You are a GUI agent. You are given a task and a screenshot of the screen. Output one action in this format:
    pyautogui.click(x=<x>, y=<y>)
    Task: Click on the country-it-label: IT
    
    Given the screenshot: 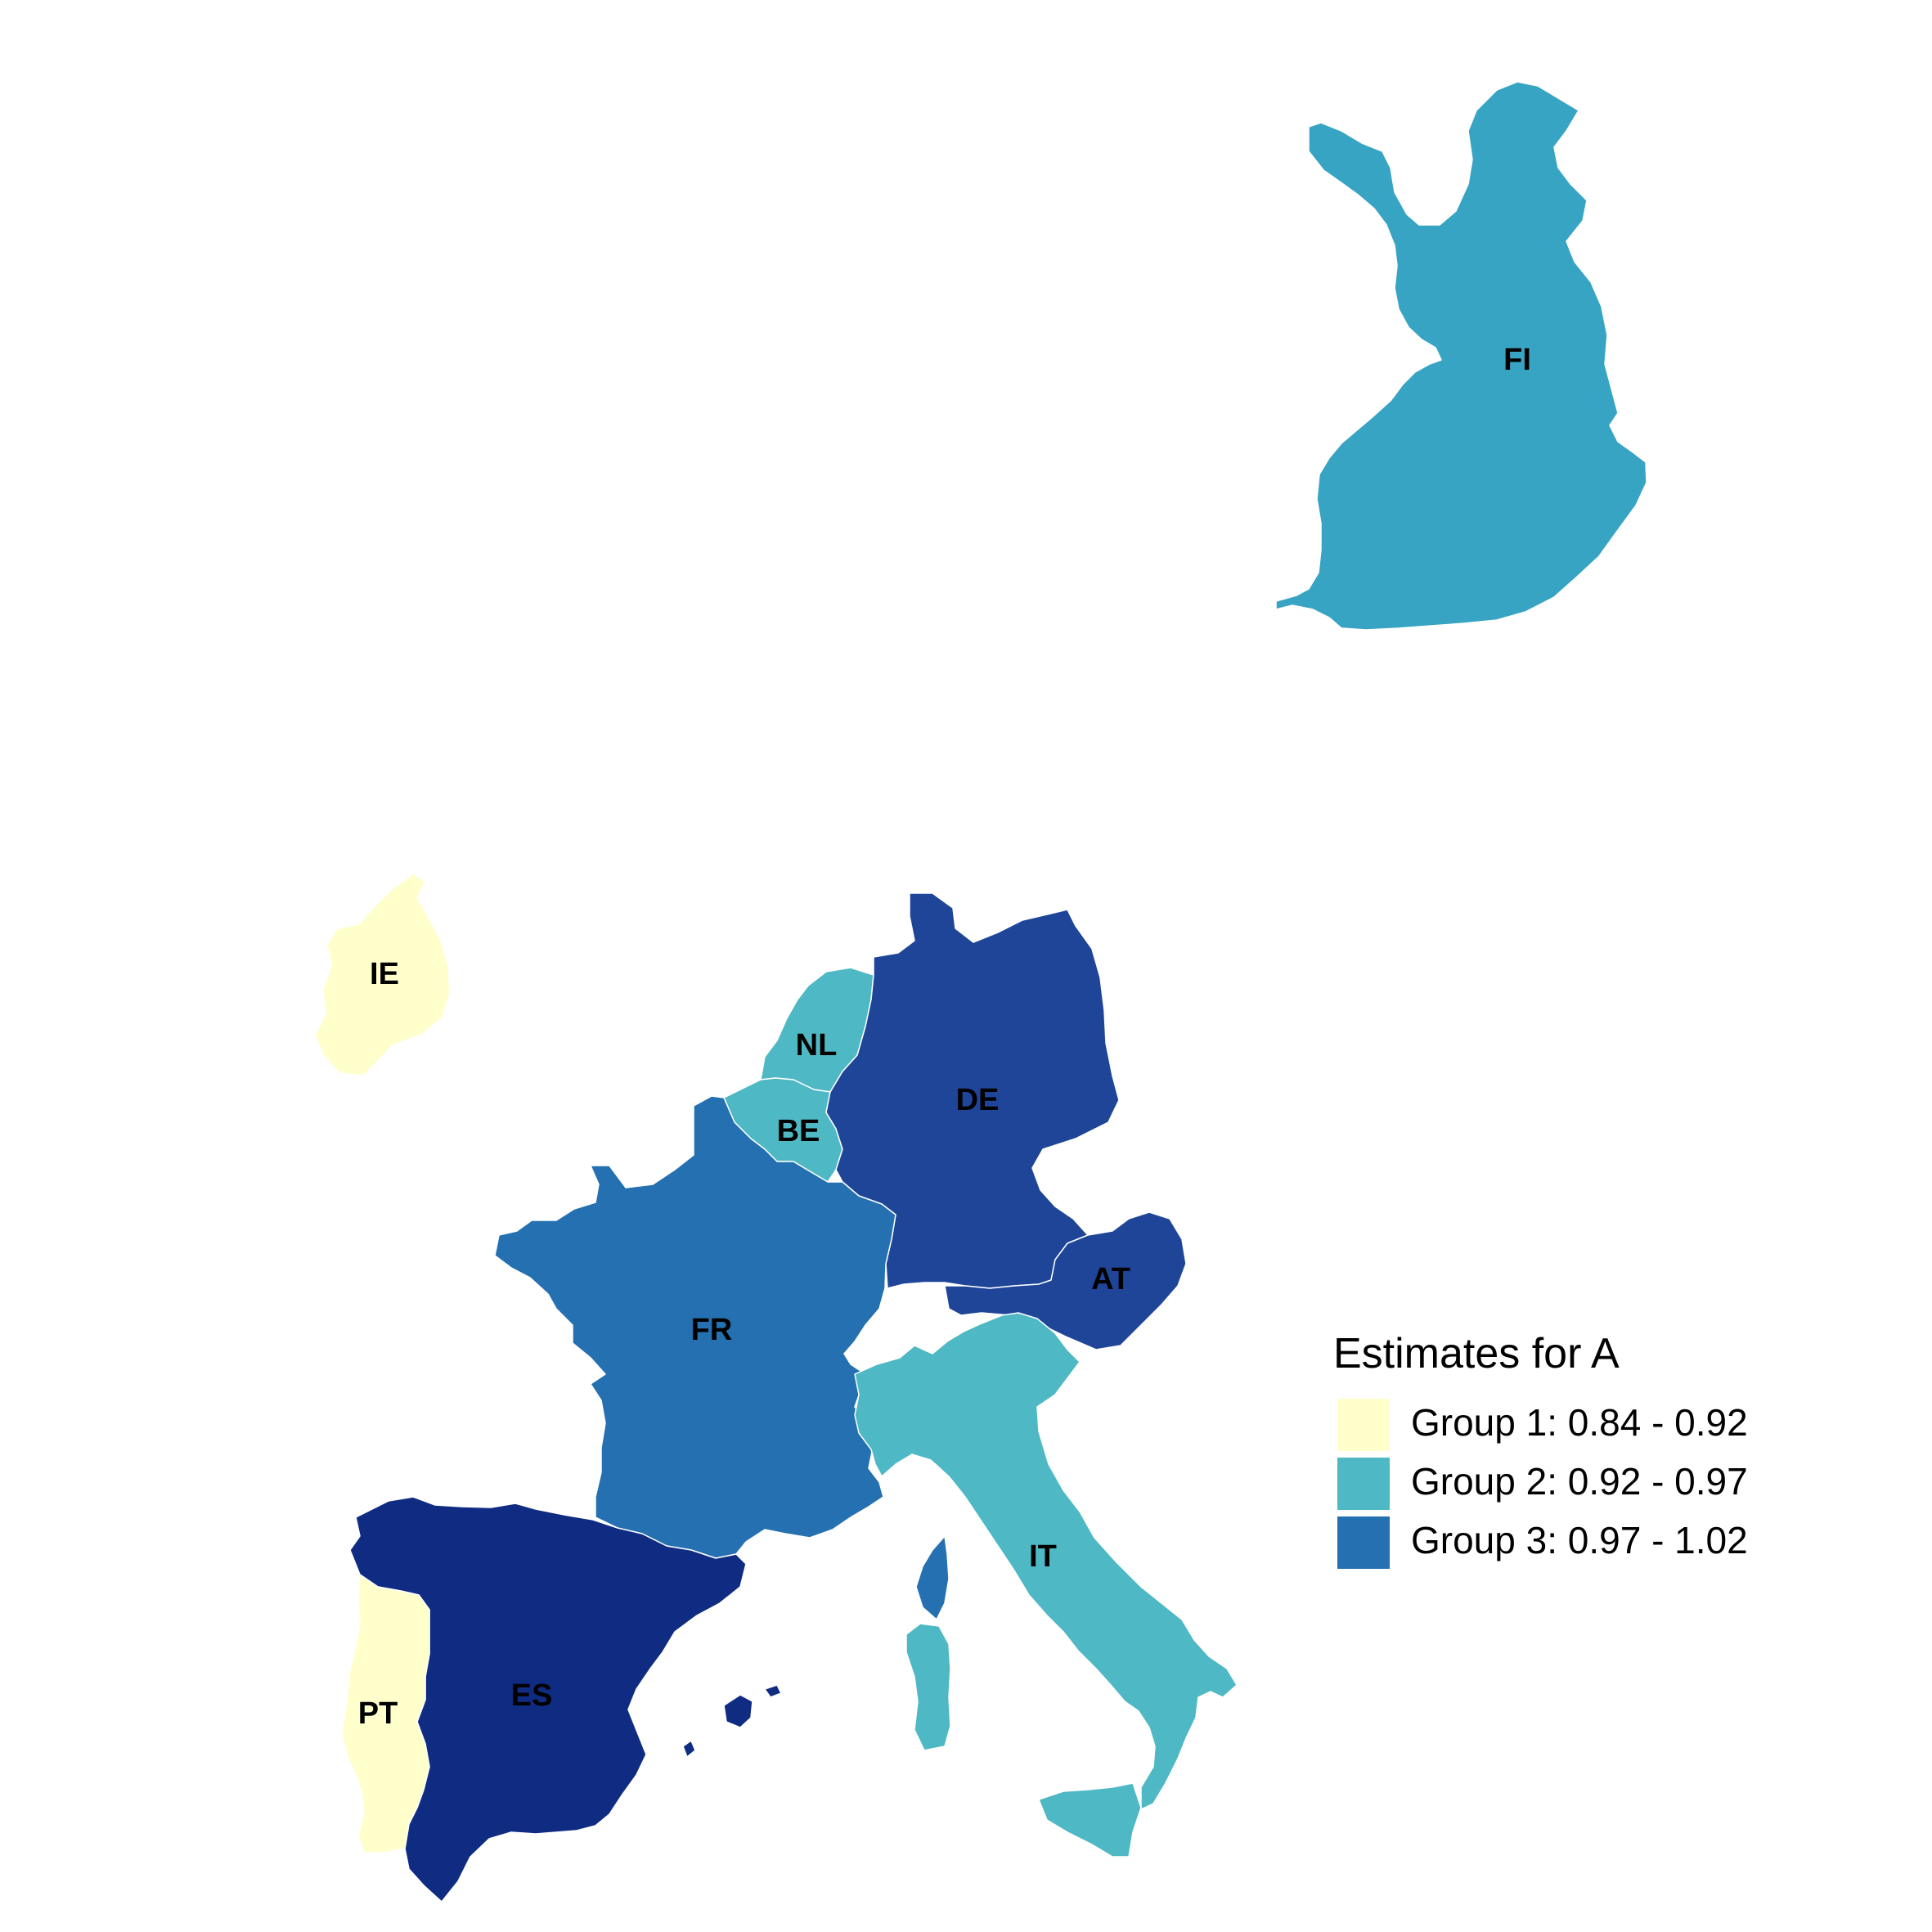 What is the action you would take?
    pyautogui.click(x=1043, y=1557)
    